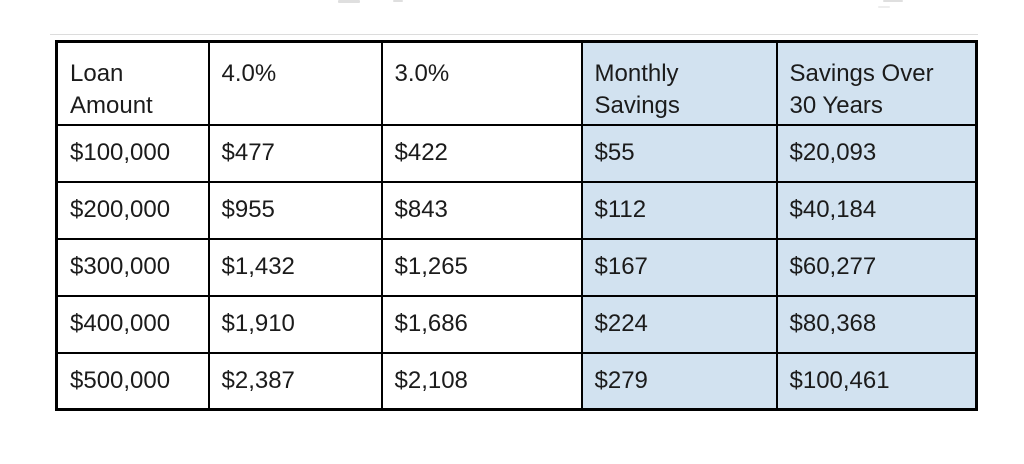  I want to click on header-loan-amount: Loan Amount, so click(132, 83).